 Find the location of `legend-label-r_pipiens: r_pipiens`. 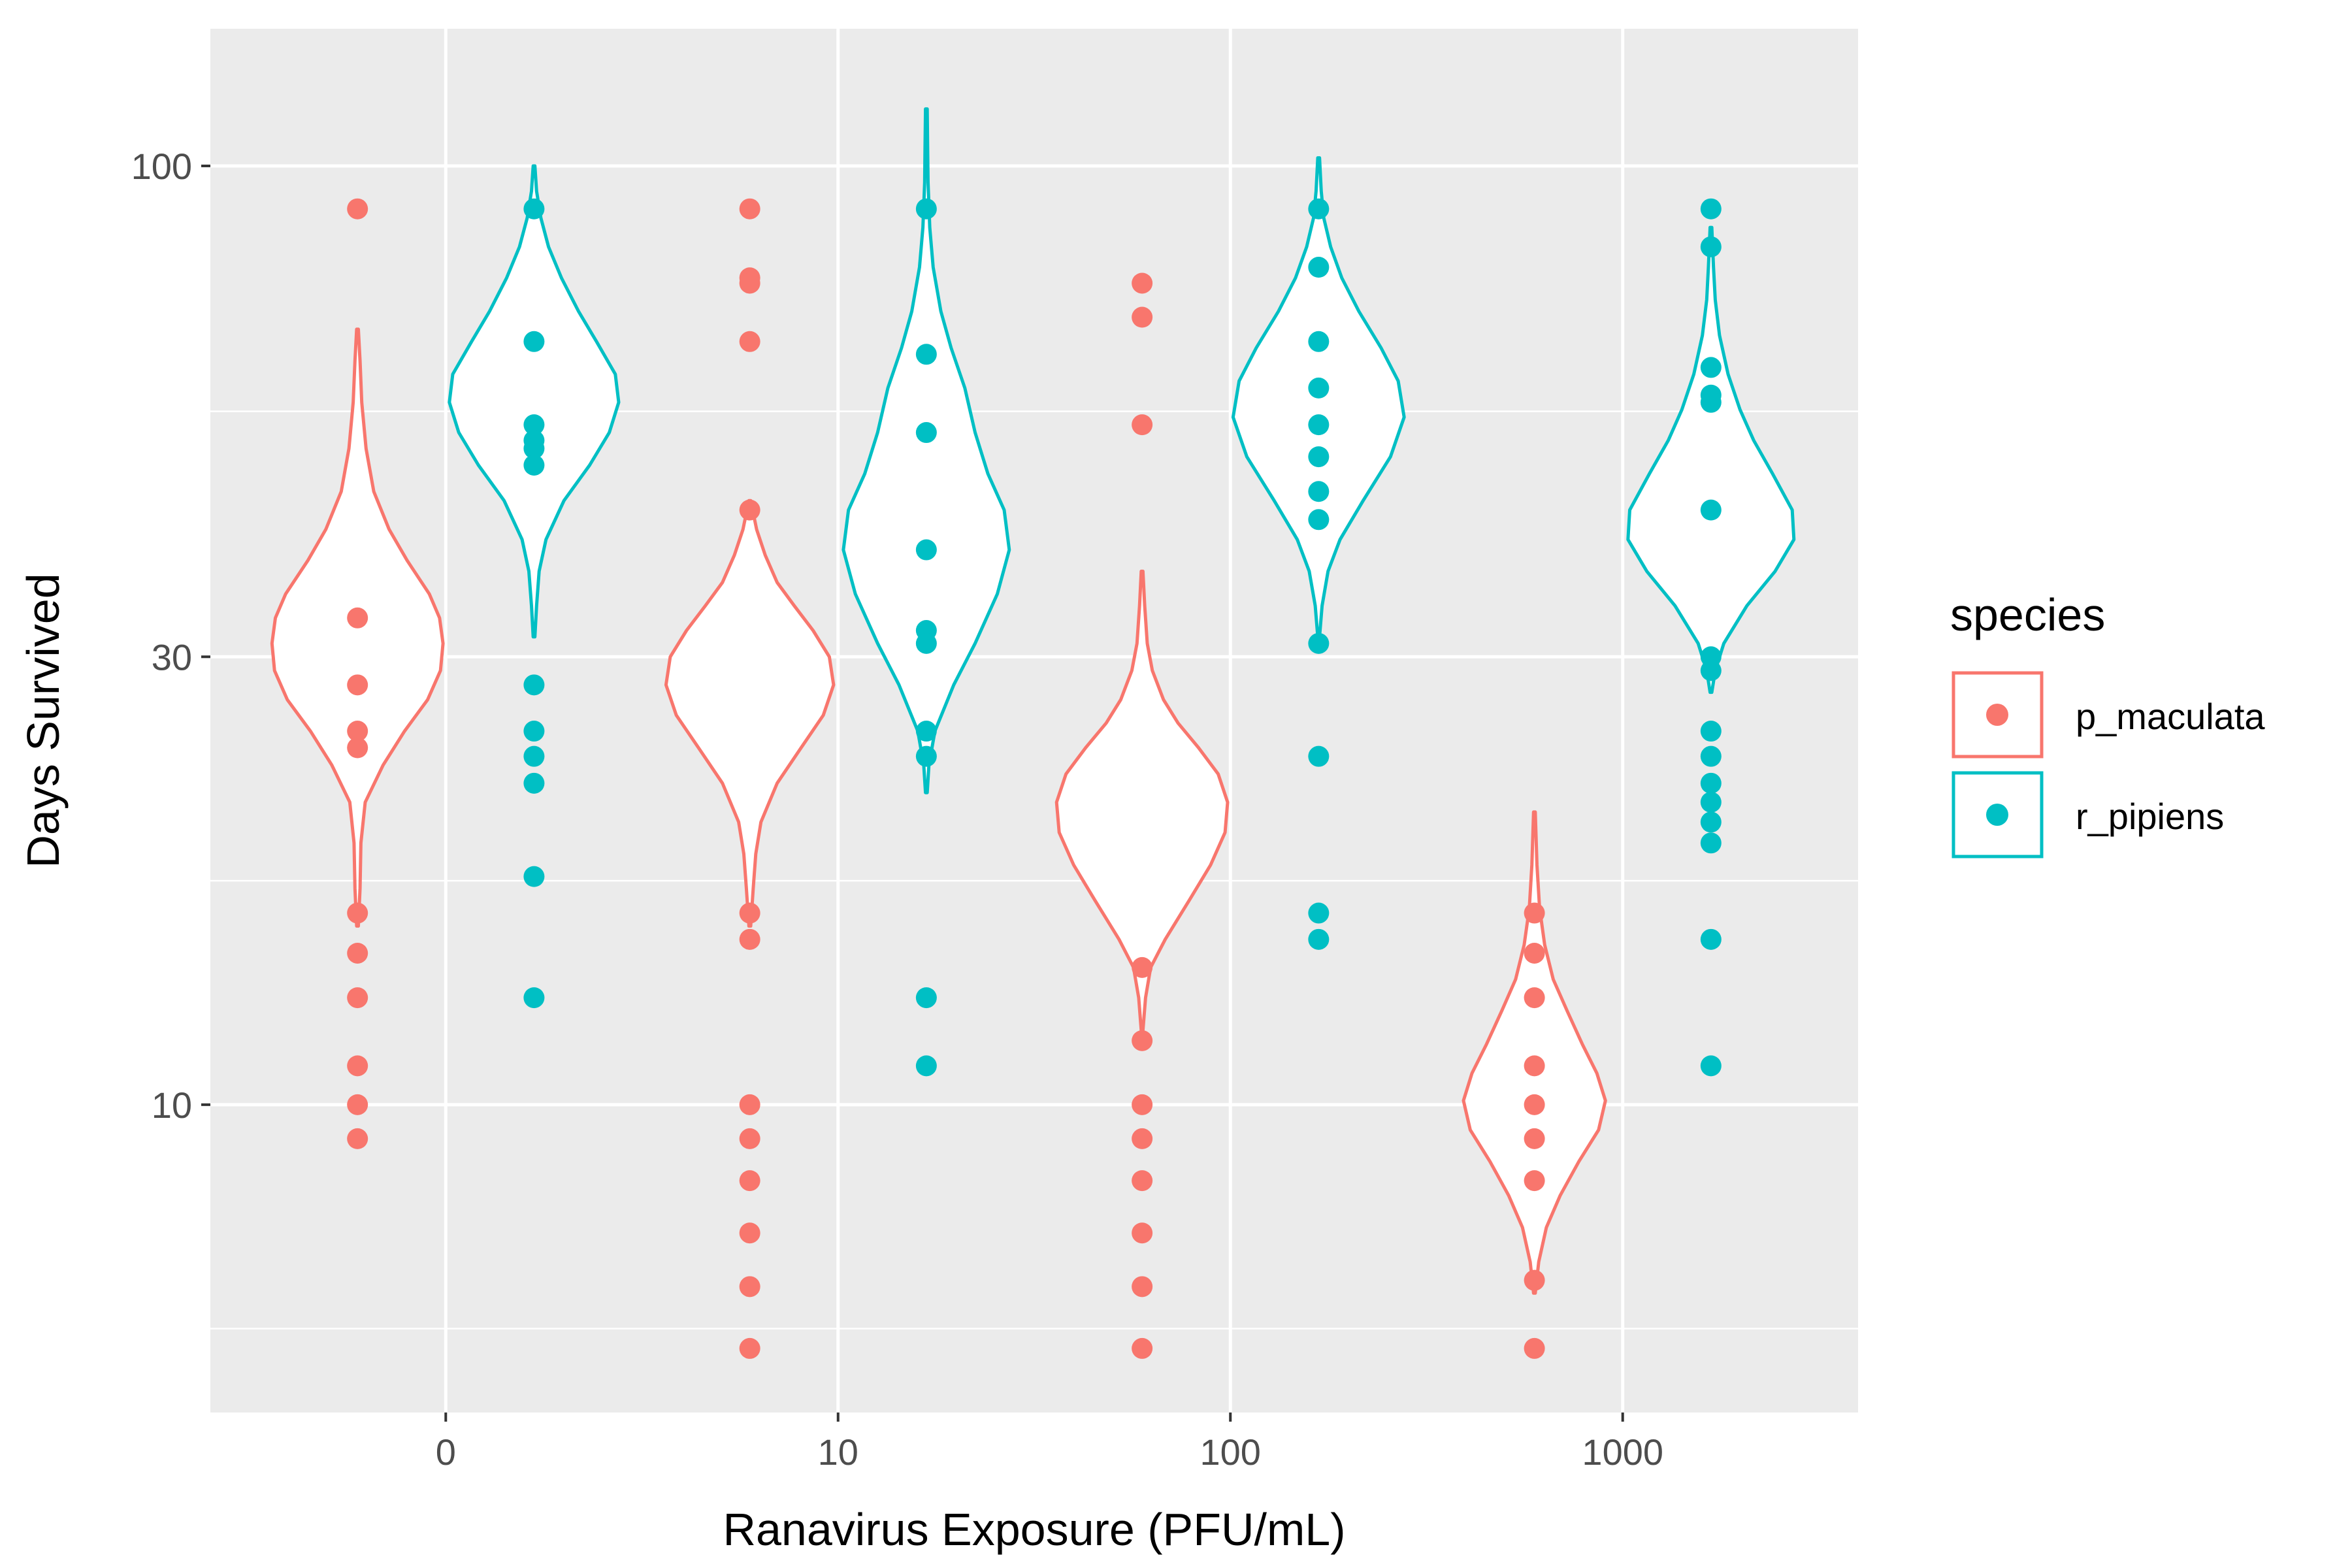

legend-label-r_pipiens: r_pipiens is located at coordinates (2150, 816).